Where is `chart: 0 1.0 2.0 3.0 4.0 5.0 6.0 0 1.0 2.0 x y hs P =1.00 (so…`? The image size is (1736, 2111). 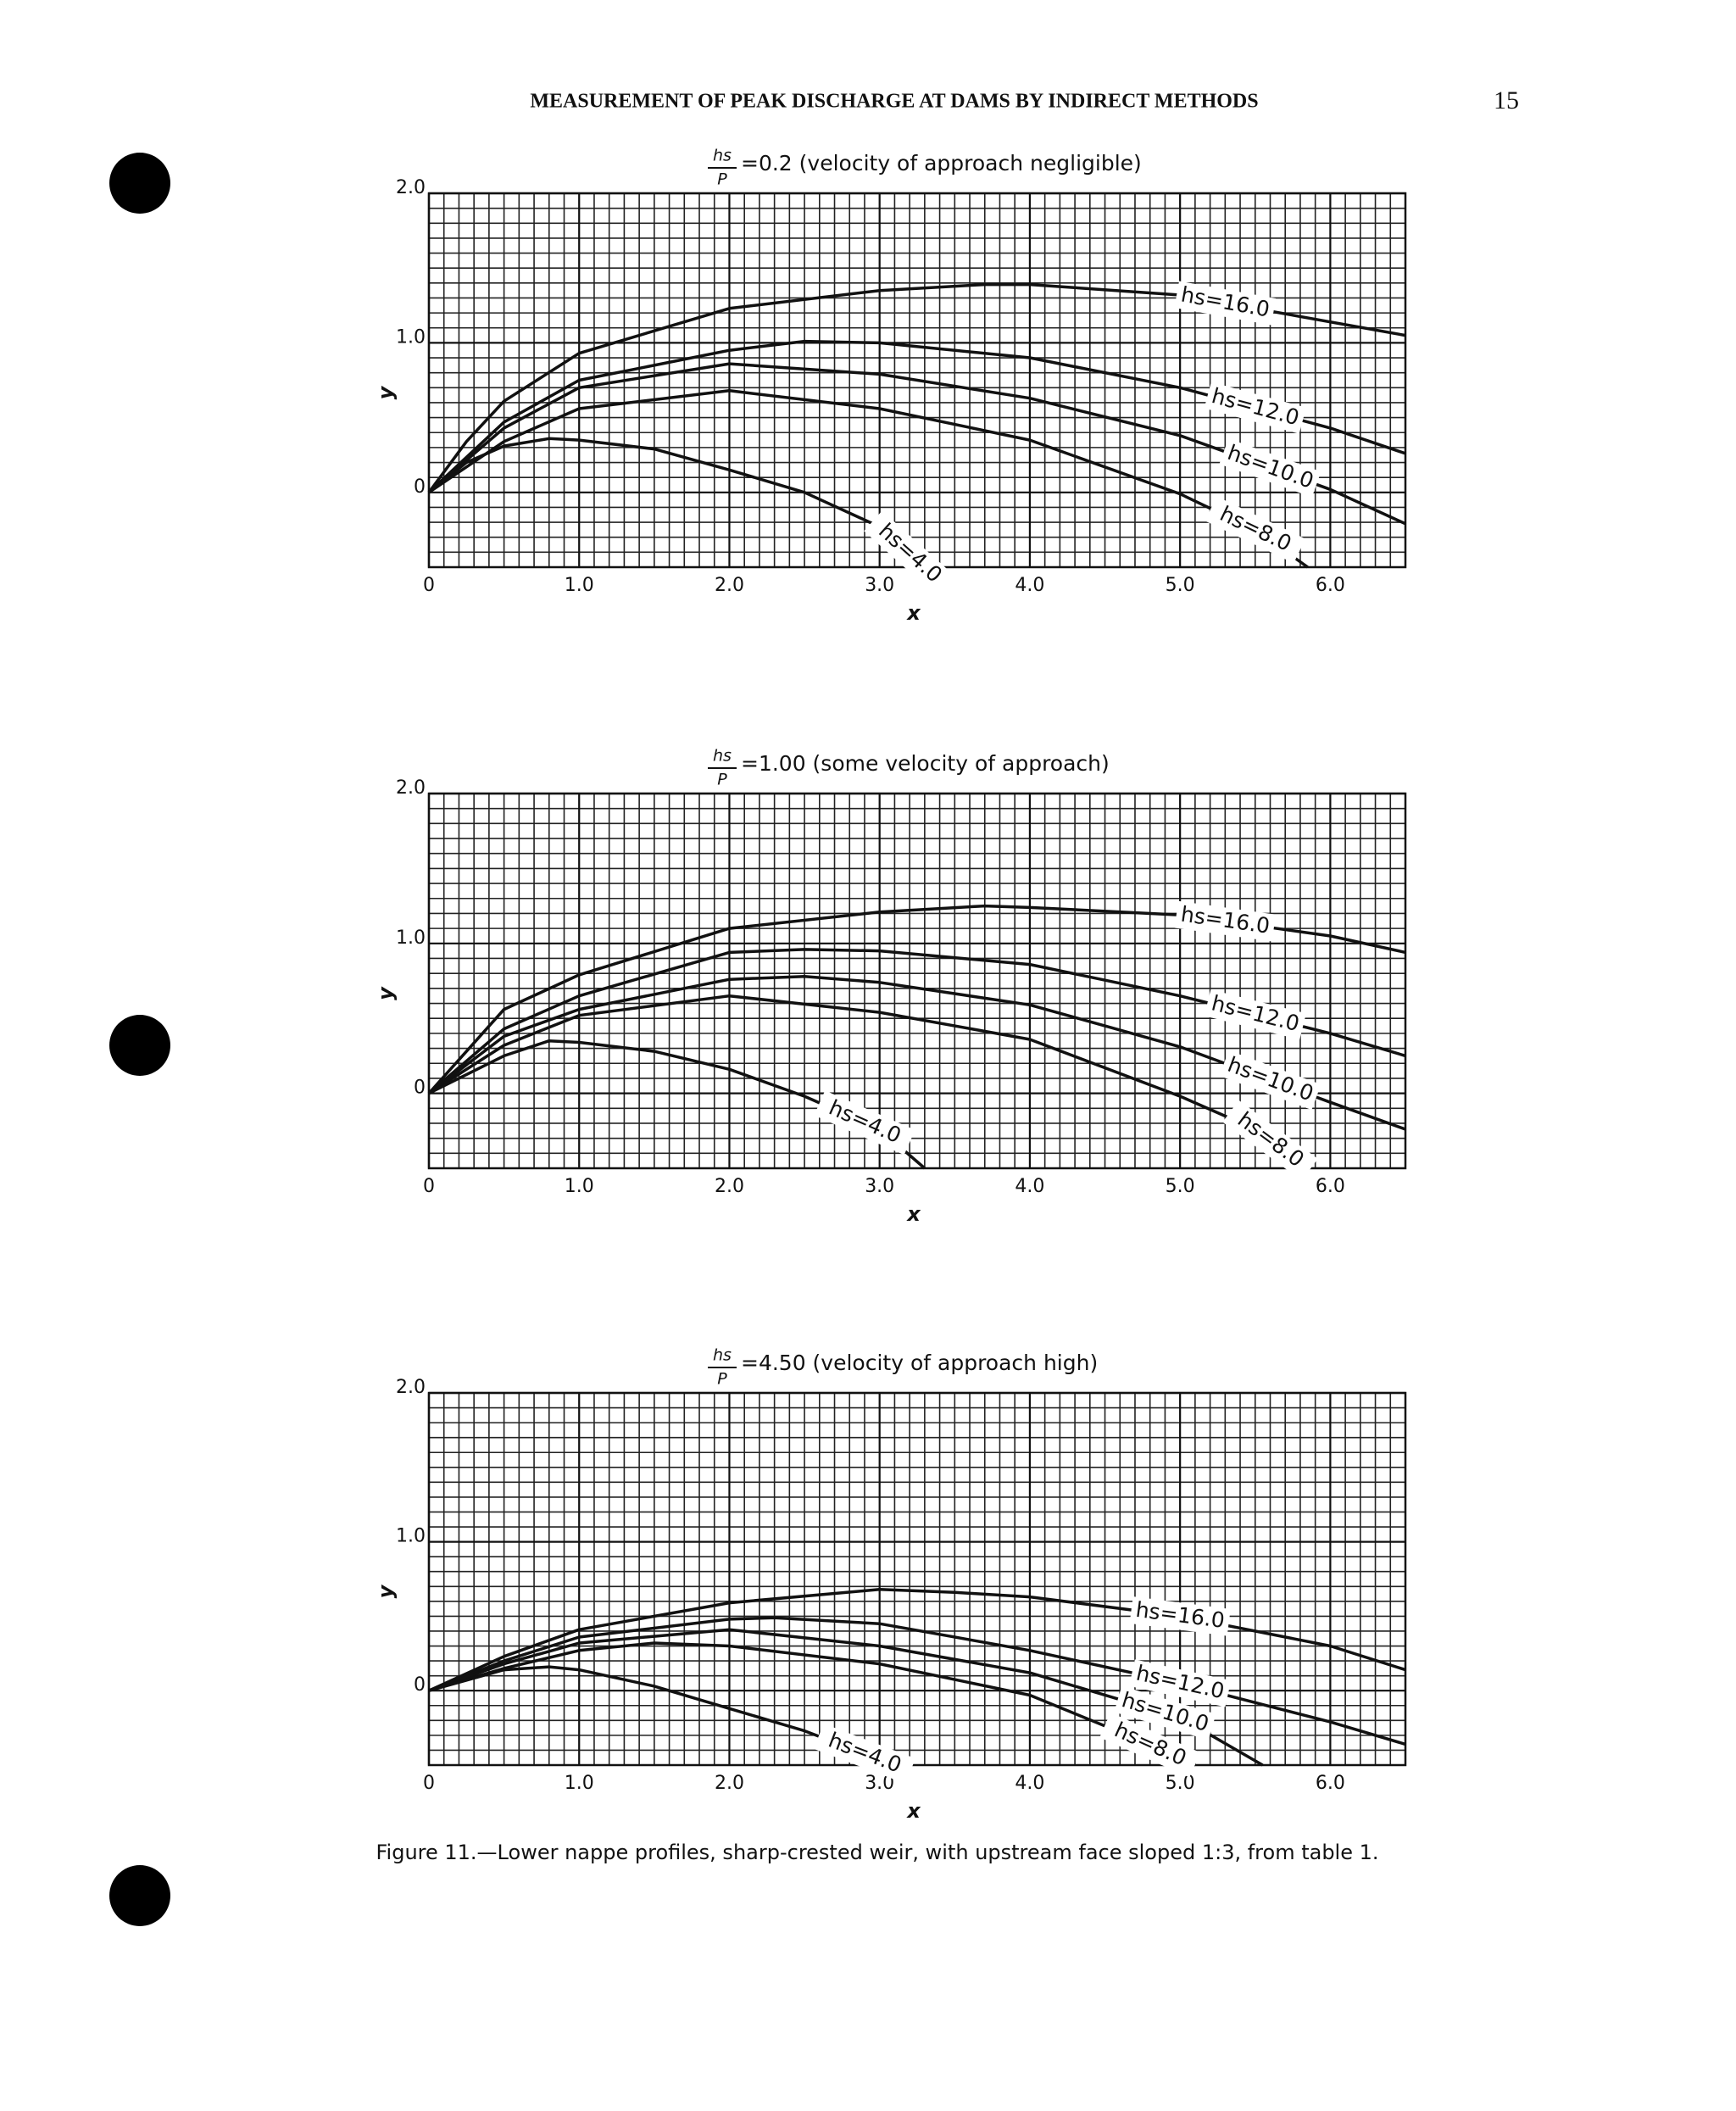
chart: 0 1.0 2.0 3.0 4.0 5.0 6.0 0 1.0 2.0 x y hs P =1.00 (so… is located at coordinates (890, 987).